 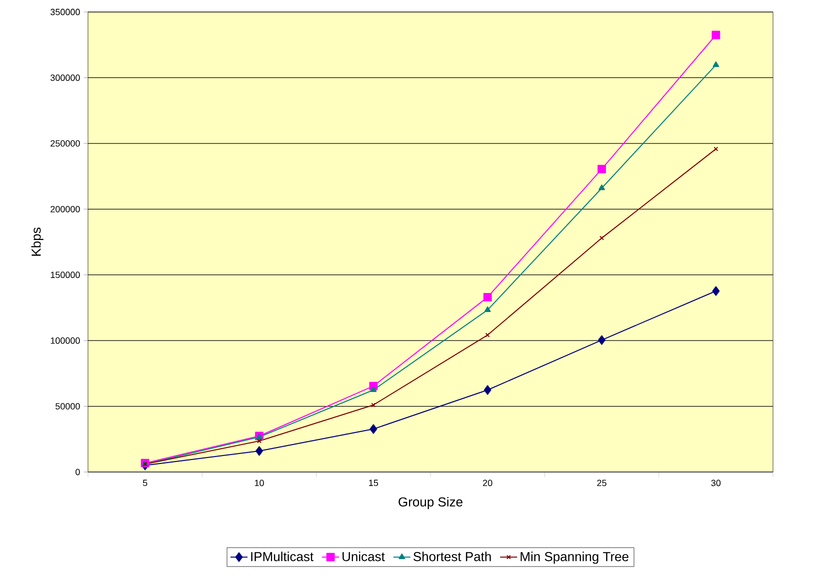 What do you see at coordinates (716, 483) in the screenshot?
I see `x-tick-label: 30` at bounding box center [716, 483].